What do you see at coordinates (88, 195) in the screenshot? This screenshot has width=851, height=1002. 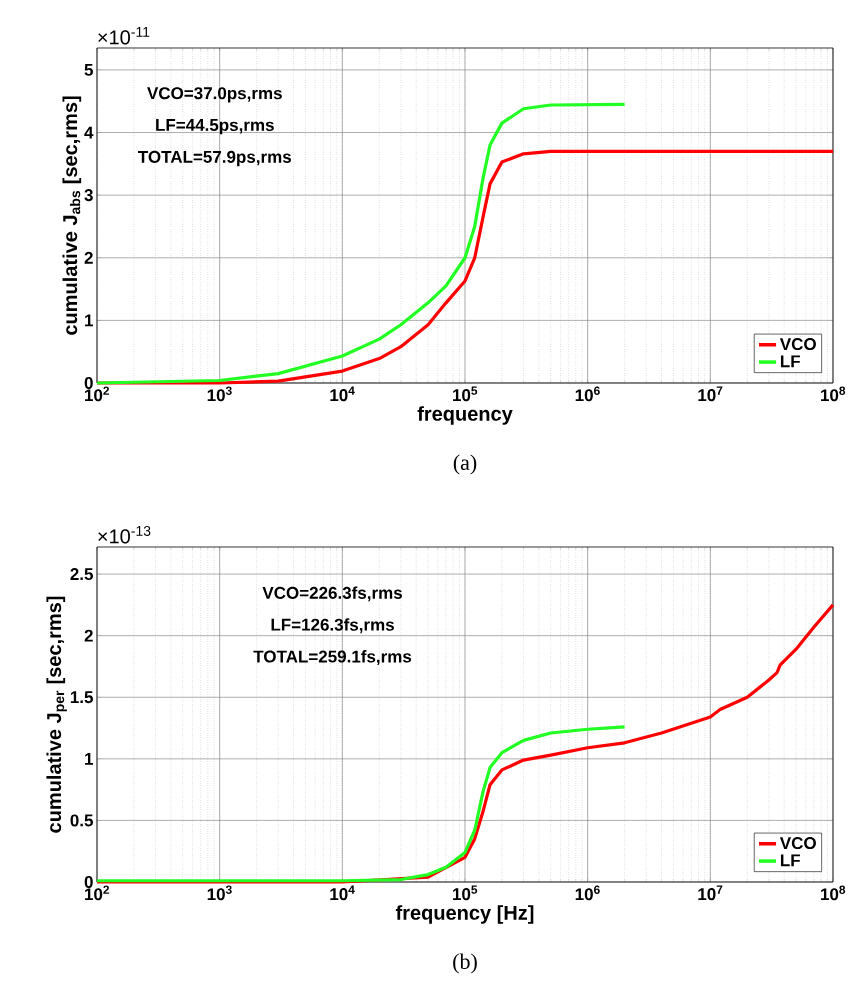 I see `y-tick-label: 3` at bounding box center [88, 195].